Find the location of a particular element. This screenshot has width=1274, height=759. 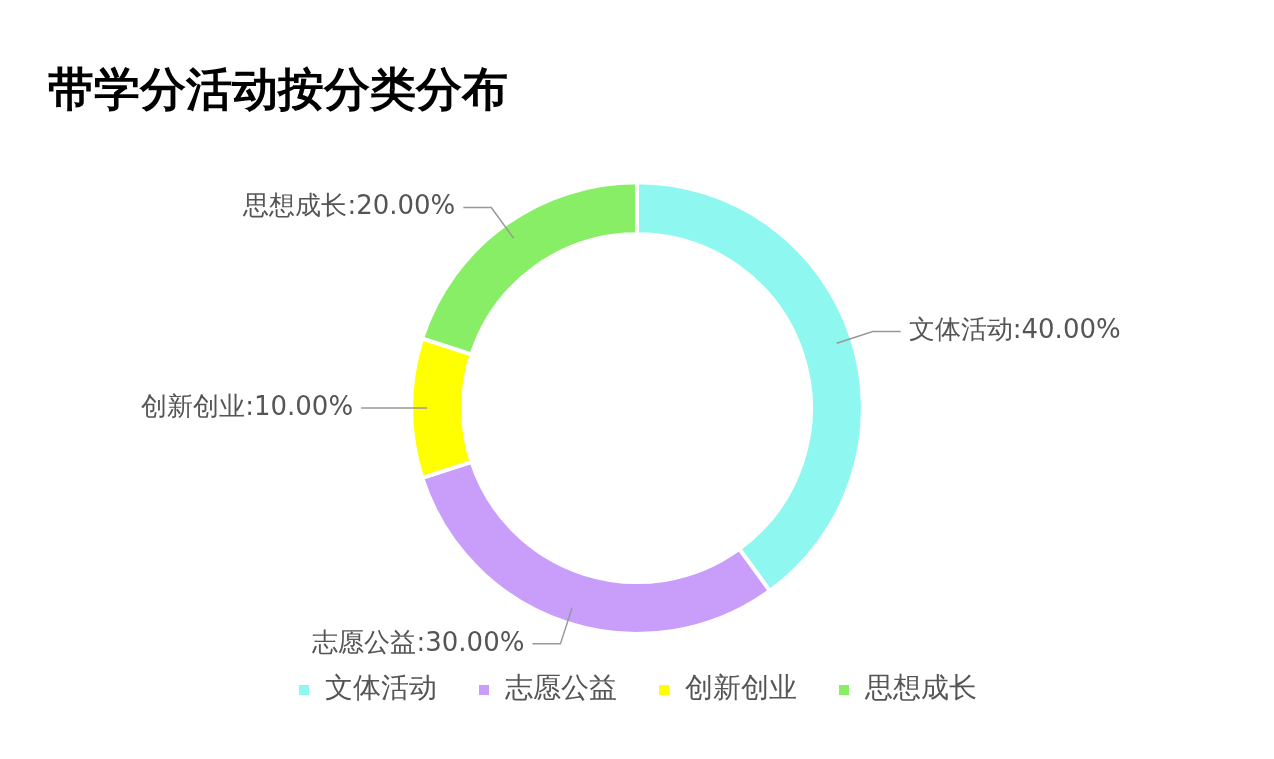

category-label: 创新创业:10.00% is located at coordinates (247, 405).